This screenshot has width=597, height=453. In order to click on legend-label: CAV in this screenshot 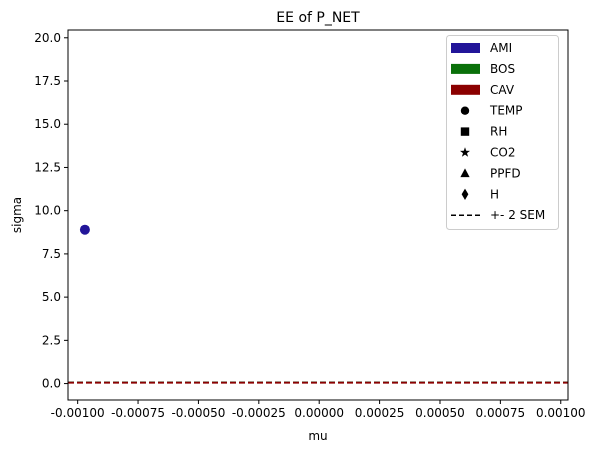, I will do `click(502, 90)`.